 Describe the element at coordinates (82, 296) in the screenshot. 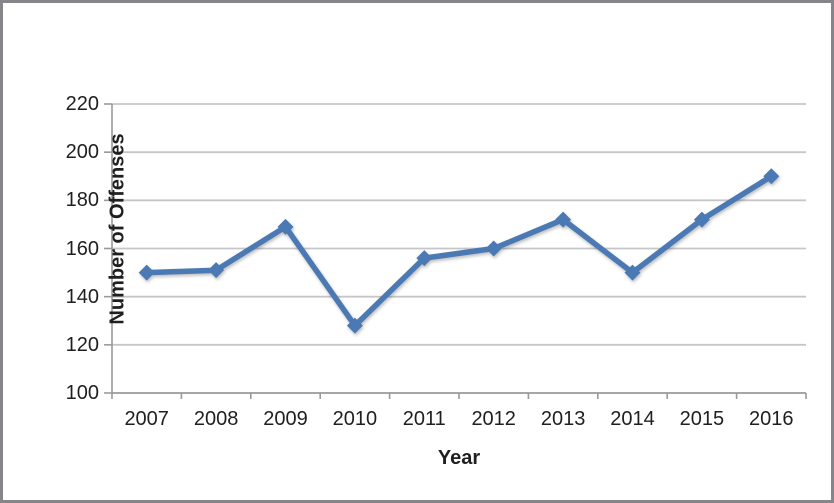

I see `y-tick-label-140: 140` at that location.